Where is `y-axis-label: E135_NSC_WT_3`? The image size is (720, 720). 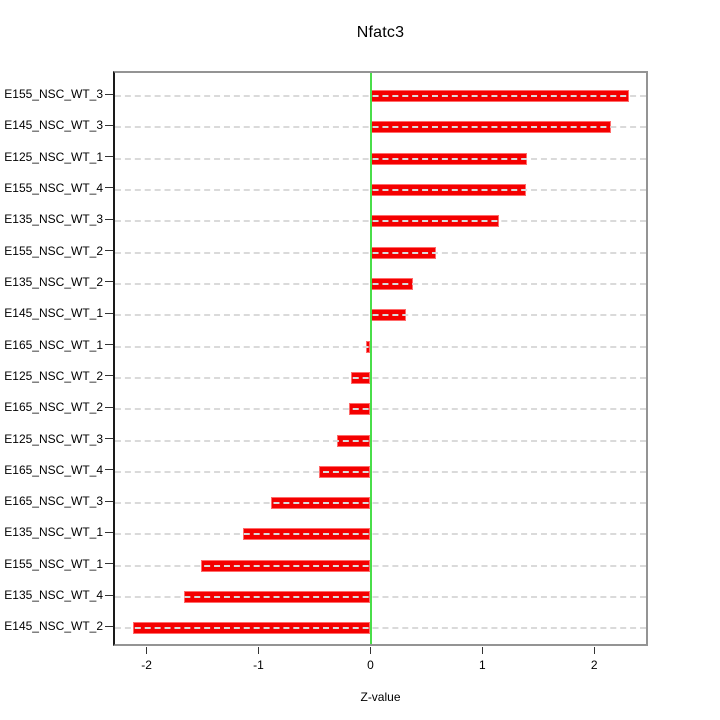
y-axis-label: E135_NSC_WT_3 is located at coordinates (53, 219).